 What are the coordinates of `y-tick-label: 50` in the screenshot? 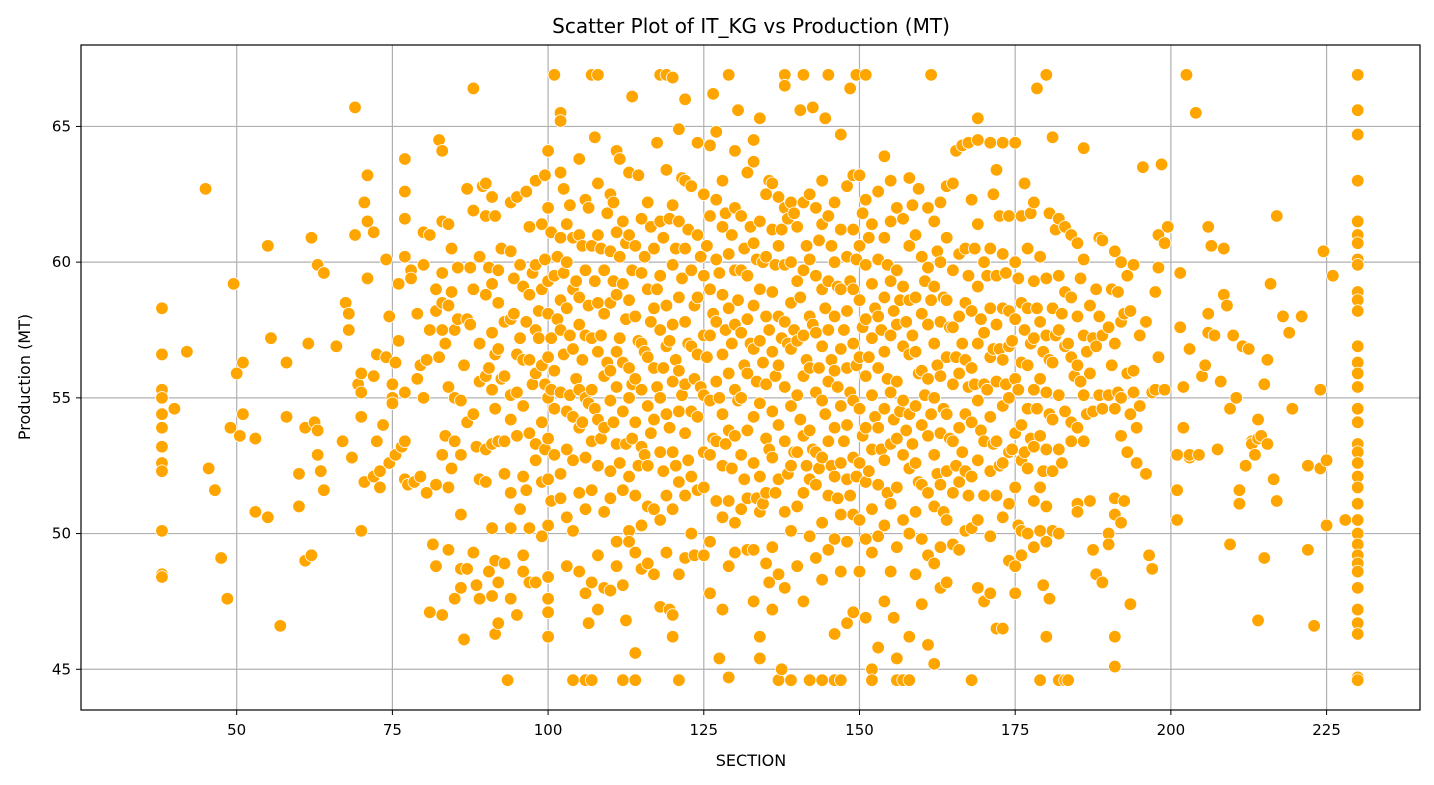 It's located at (61, 534).